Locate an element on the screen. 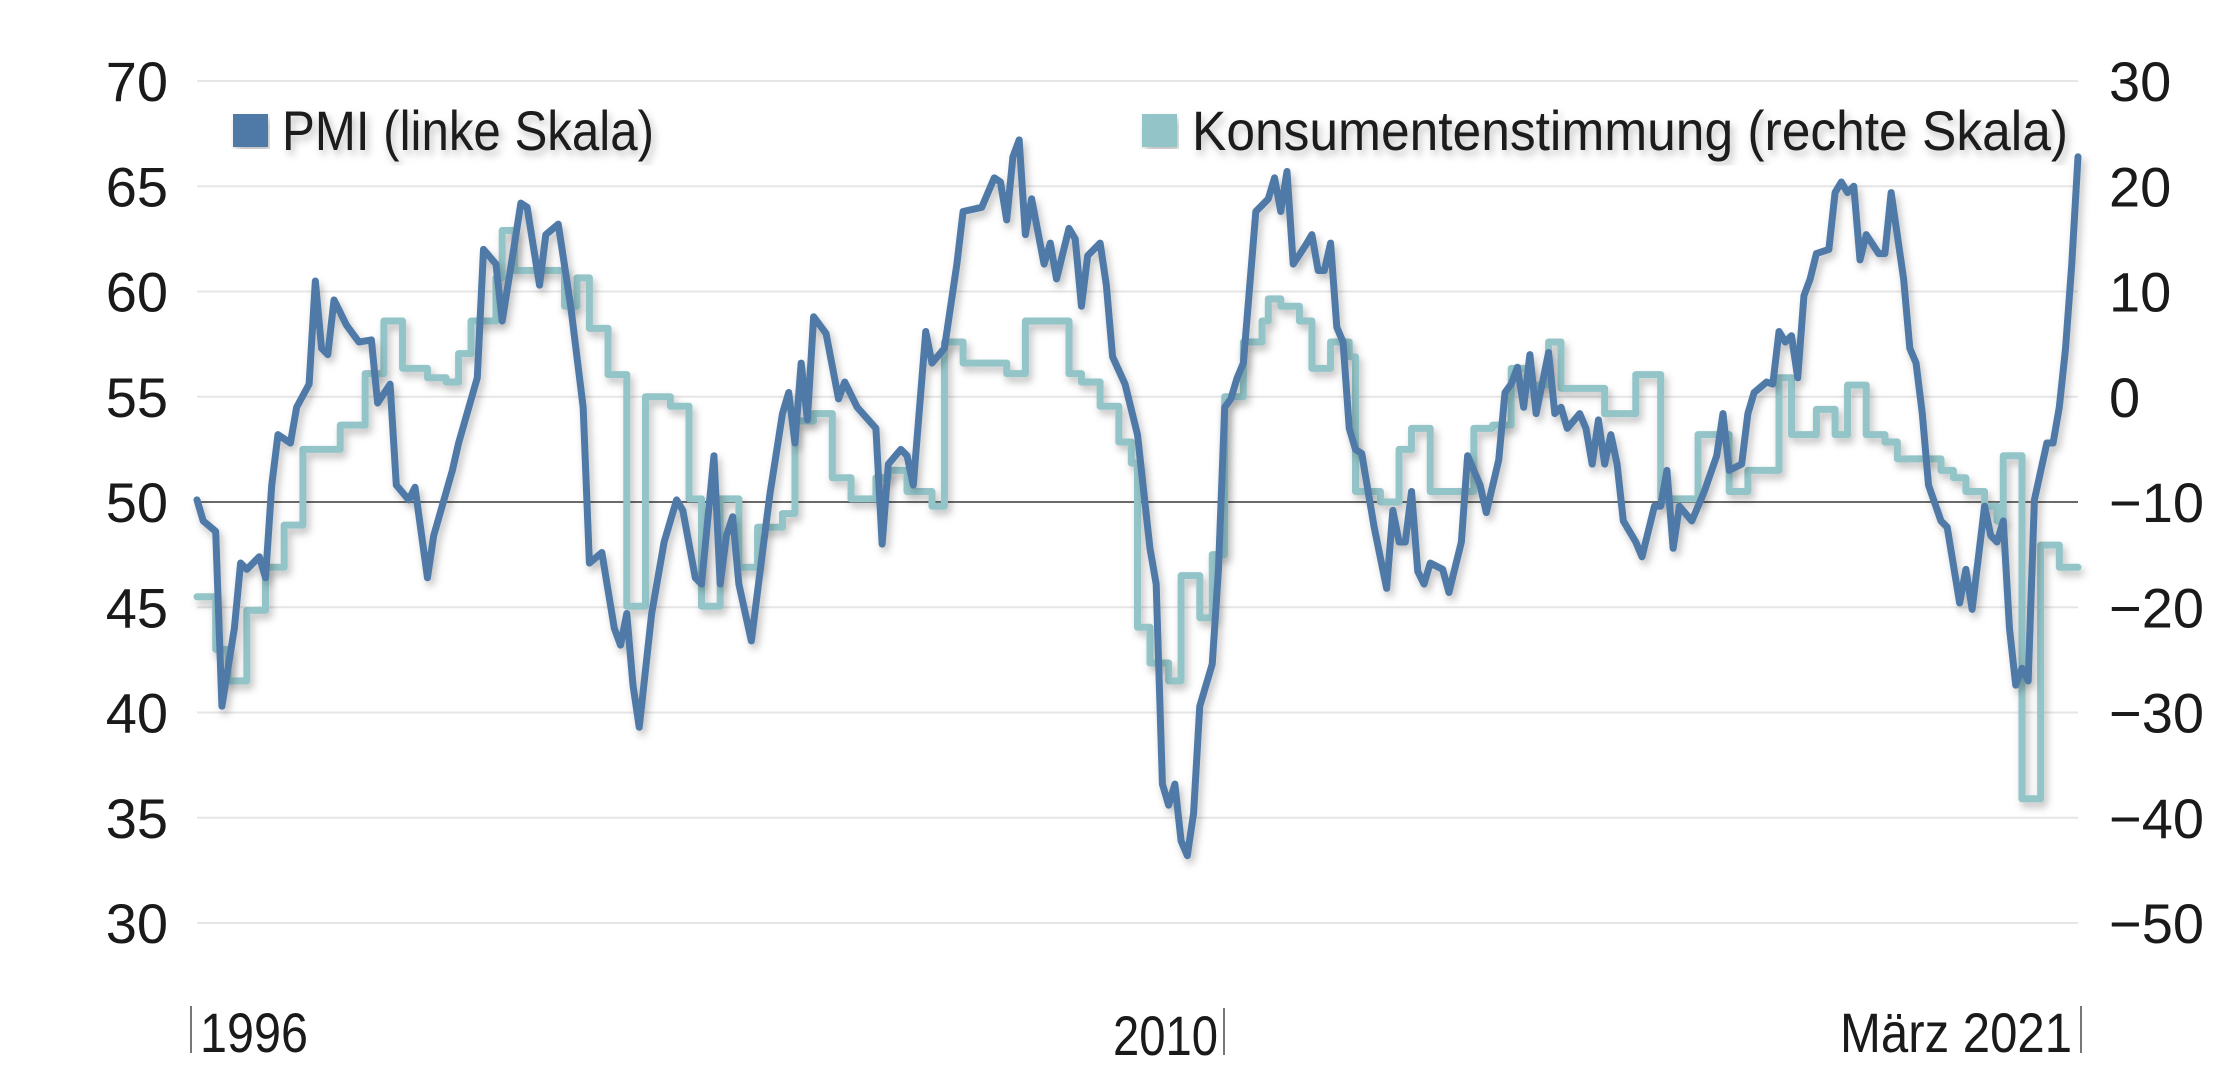  right-axis: 30 20 10 0 −10 −20 −30 −40 −50 is located at coordinates (2156, 502).